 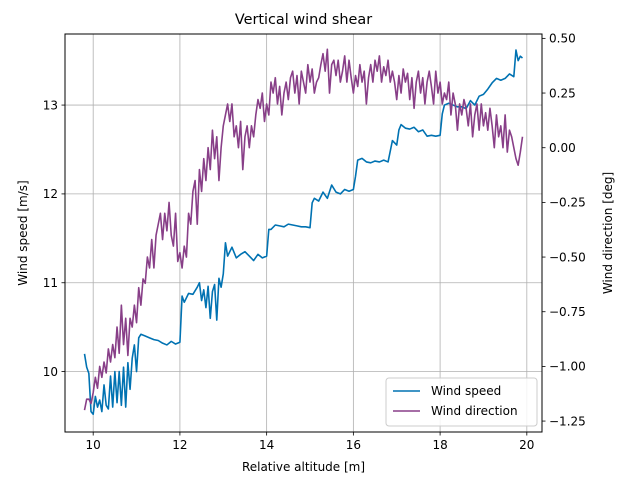 What do you see at coordinates (474, 411) in the screenshot?
I see `legend-label-wind-direction: Wind direction` at bounding box center [474, 411].